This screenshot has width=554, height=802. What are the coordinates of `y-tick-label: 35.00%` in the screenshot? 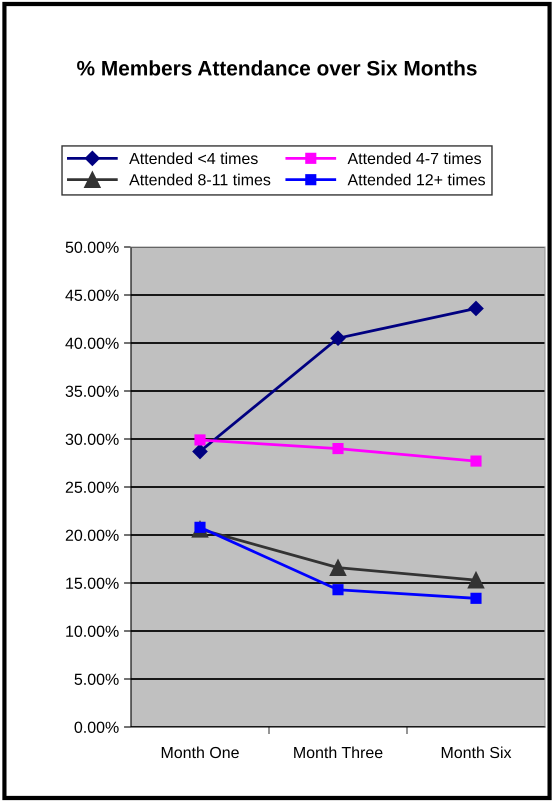 It's located at (92, 391).